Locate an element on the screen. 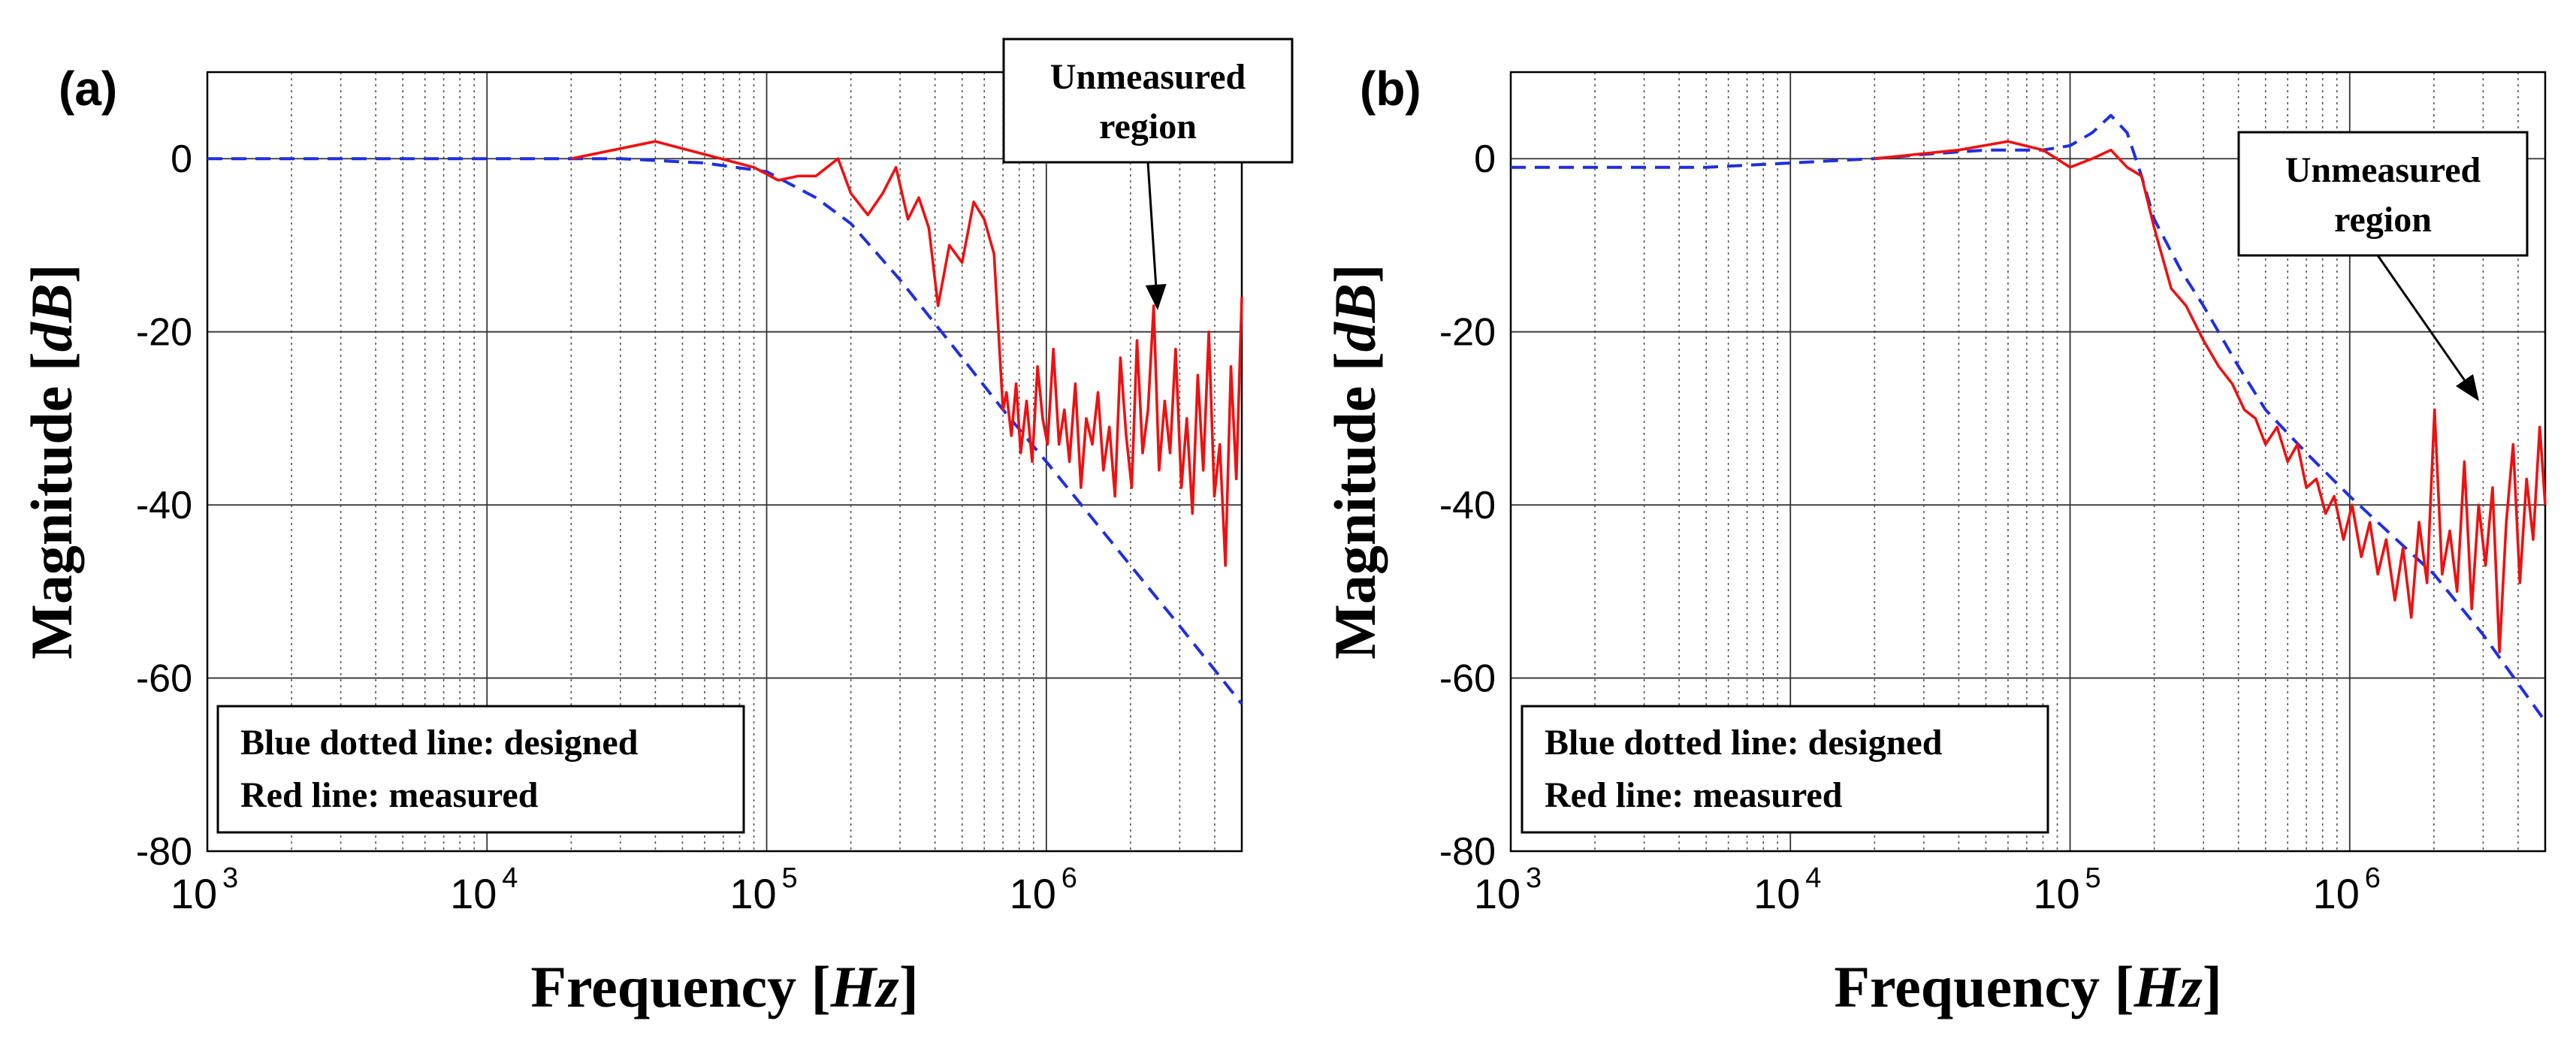 The width and height of the screenshot is (2576, 1048). panel-label: (b) is located at coordinates (1390, 89).